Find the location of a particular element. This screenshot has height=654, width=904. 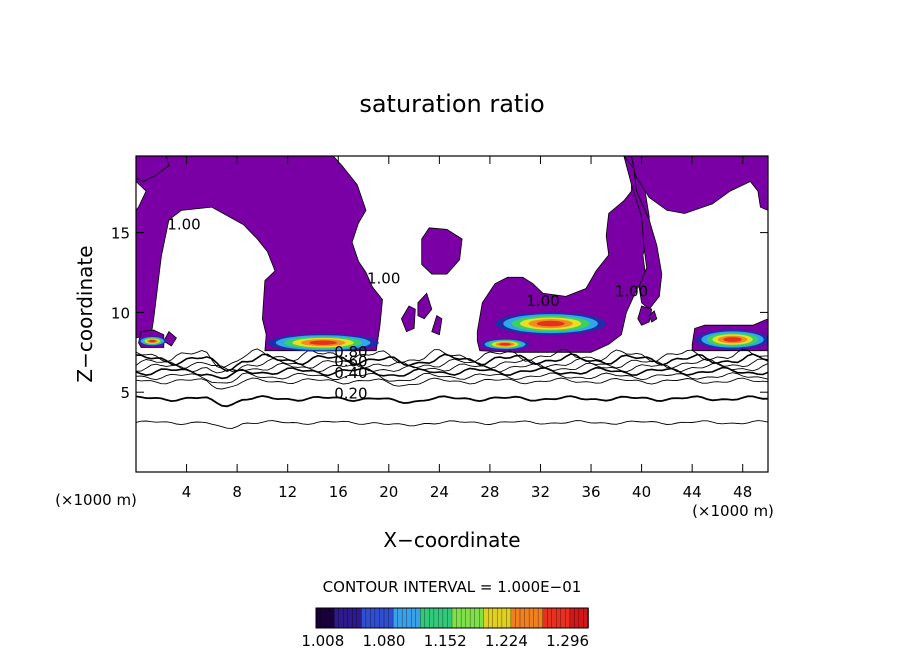

x-tick-label-44: 44 is located at coordinates (692, 492).